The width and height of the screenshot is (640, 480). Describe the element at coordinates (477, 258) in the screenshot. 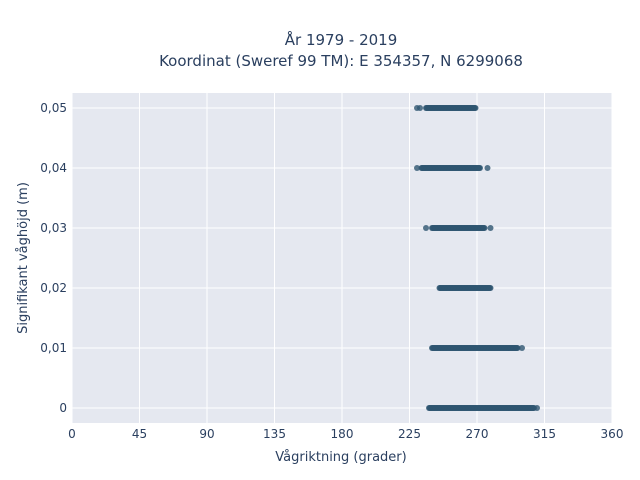

I see `data-points` at that location.